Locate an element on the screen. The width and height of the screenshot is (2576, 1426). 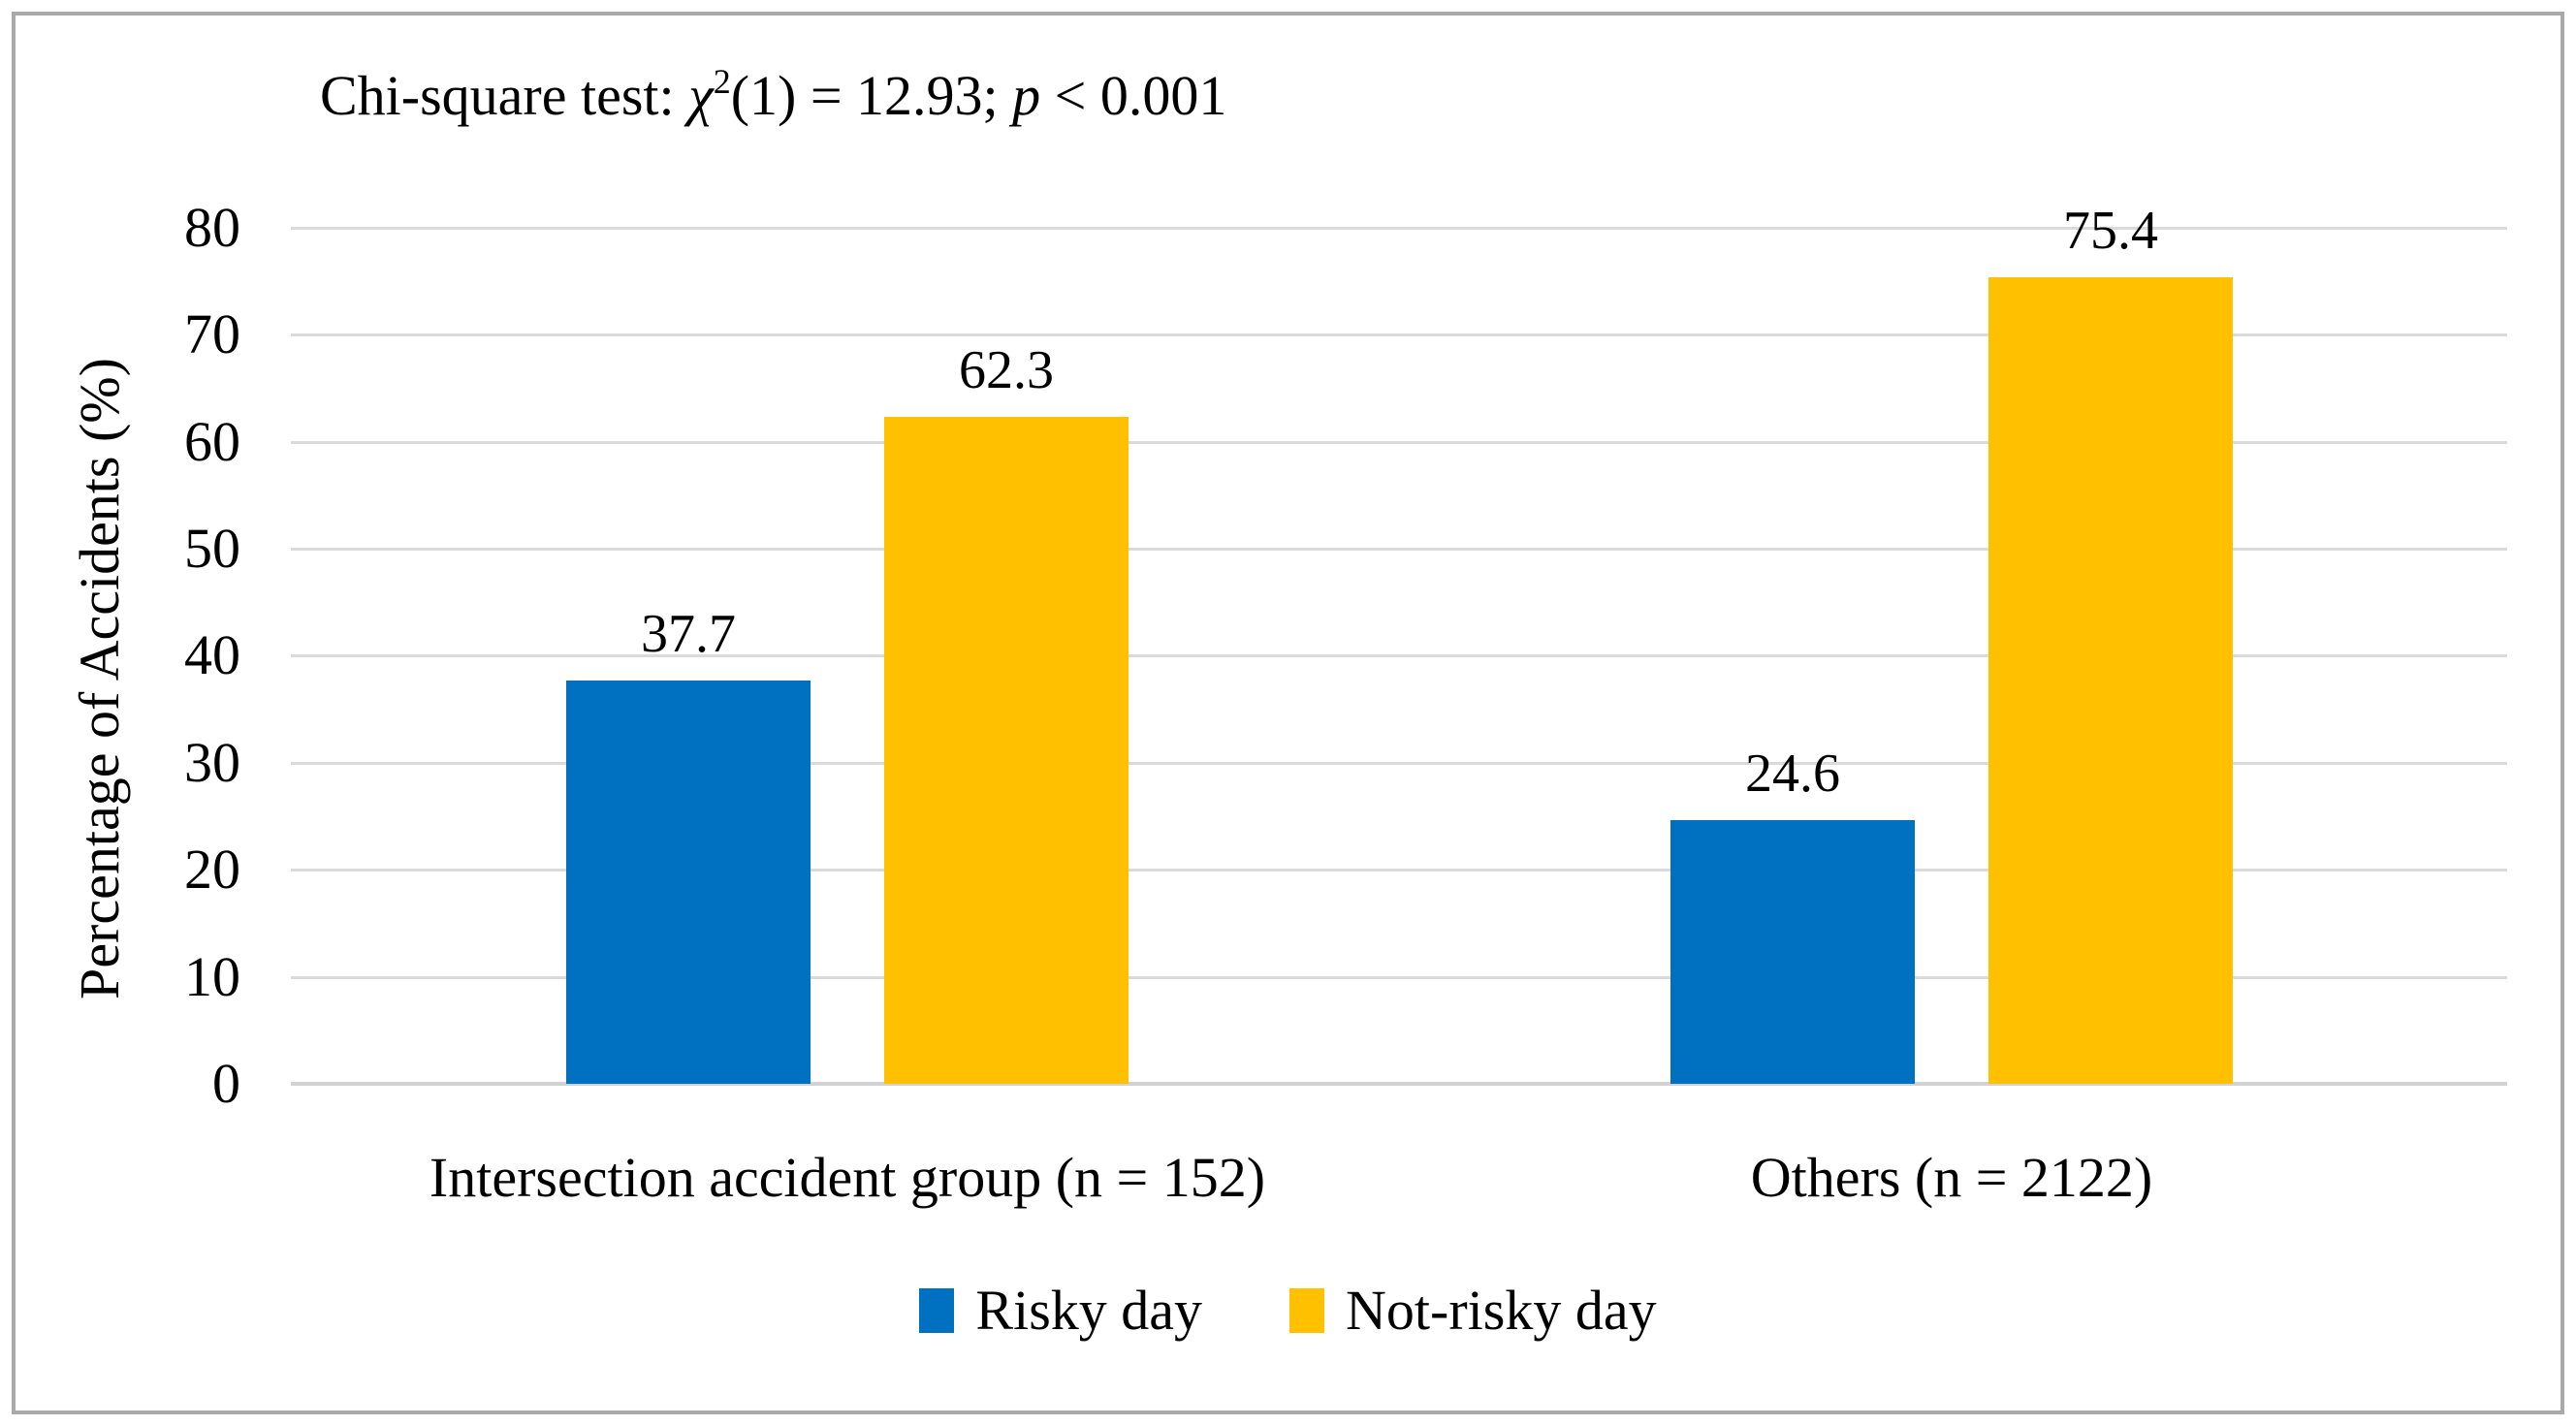
y-tick-label: 60 is located at coordinates (212, 441).